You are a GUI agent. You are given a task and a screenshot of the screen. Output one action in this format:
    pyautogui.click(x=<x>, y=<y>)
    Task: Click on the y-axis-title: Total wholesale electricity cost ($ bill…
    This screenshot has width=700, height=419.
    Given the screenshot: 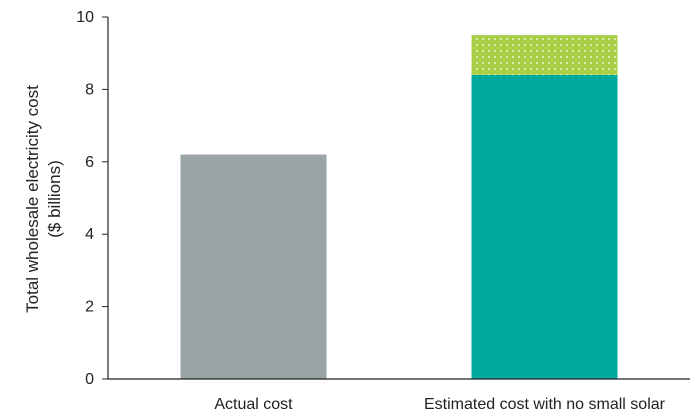 What is the action you would take?
    pyautogui.click(x=43, y=199)
    